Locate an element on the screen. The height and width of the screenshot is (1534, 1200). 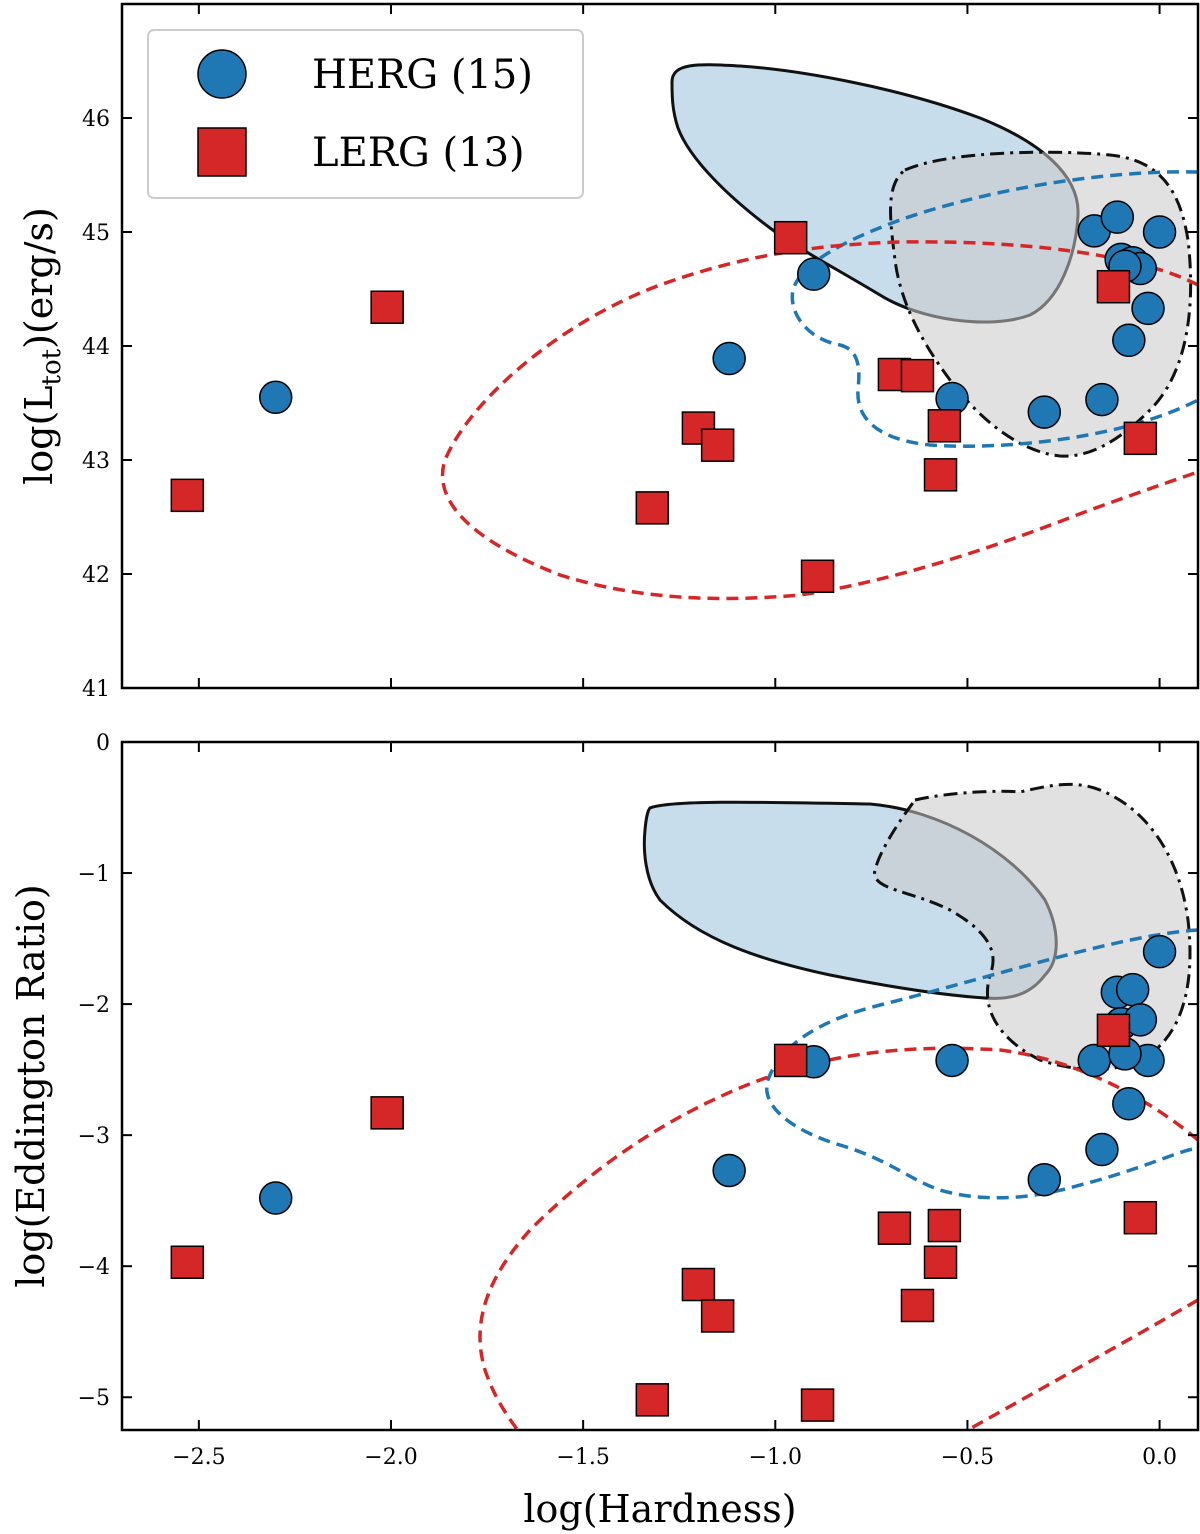
x-tick-label: −2.5 is located at coordinates (198, 1457).